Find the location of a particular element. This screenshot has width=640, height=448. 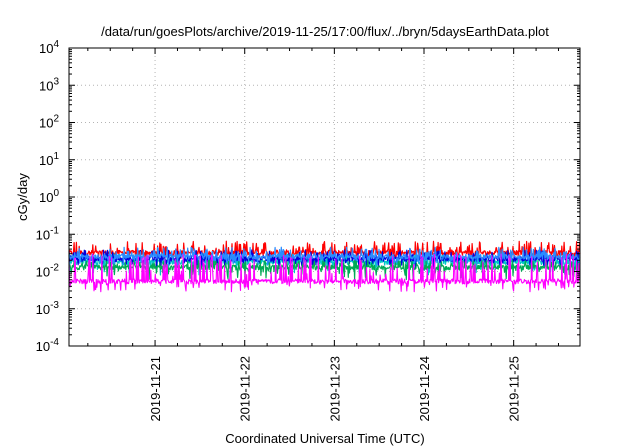

y-tick-label: 10⁻³ is located at coordinates (48, 308).